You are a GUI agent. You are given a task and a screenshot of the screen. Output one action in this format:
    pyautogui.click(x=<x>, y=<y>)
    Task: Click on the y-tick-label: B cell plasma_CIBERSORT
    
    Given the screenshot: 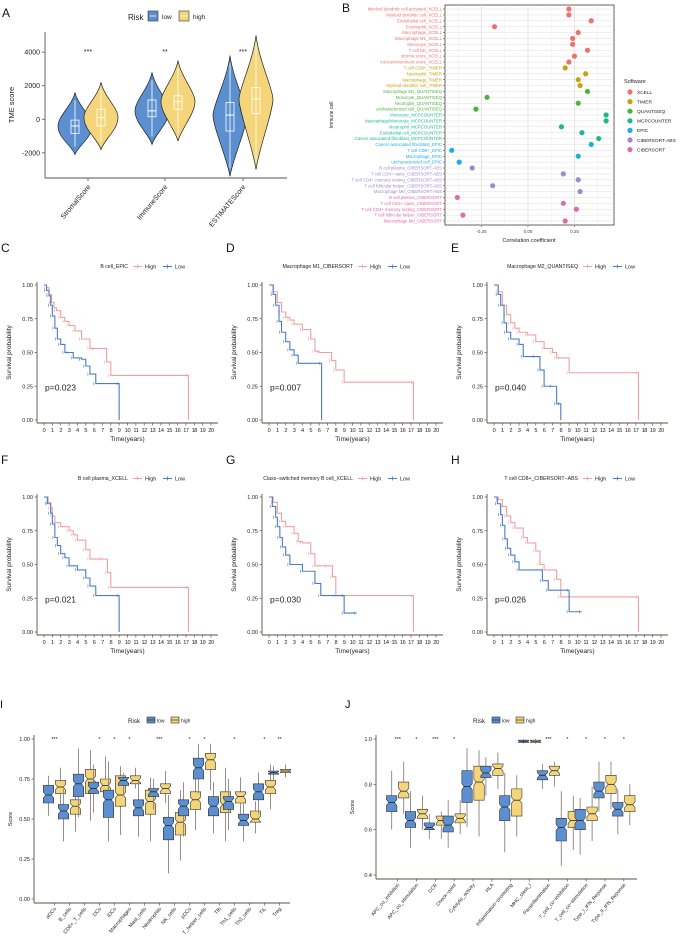 What is the action you would take?
    pyautogui.click(x=415, y=197)
    